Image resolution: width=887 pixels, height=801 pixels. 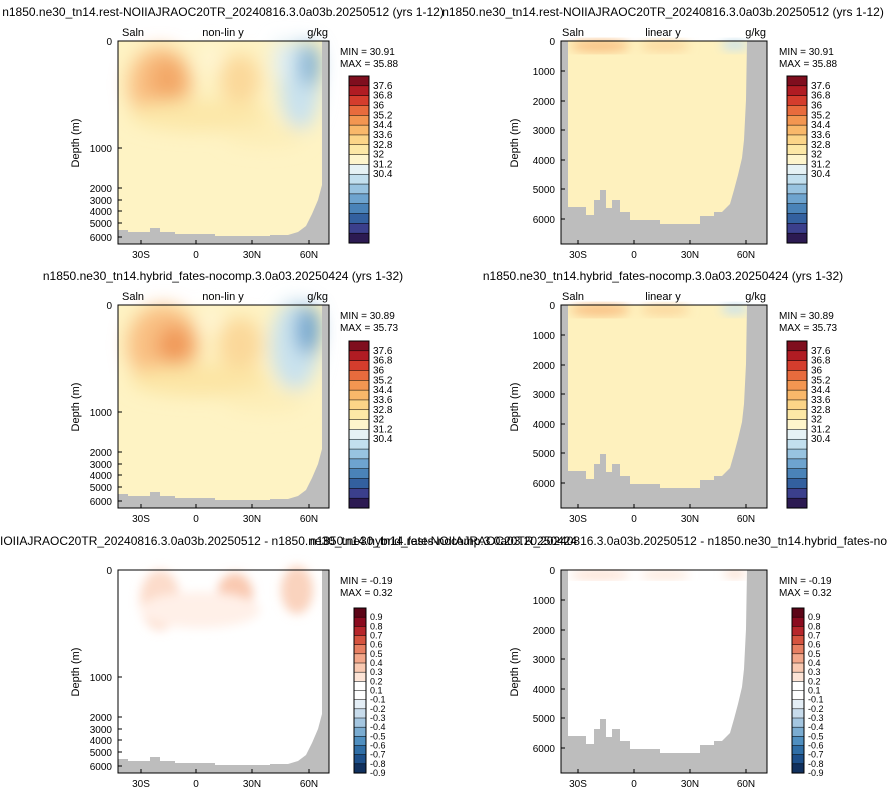 I want to click on colorbar-tick-label: 0.2, so click(x=376, y=681).